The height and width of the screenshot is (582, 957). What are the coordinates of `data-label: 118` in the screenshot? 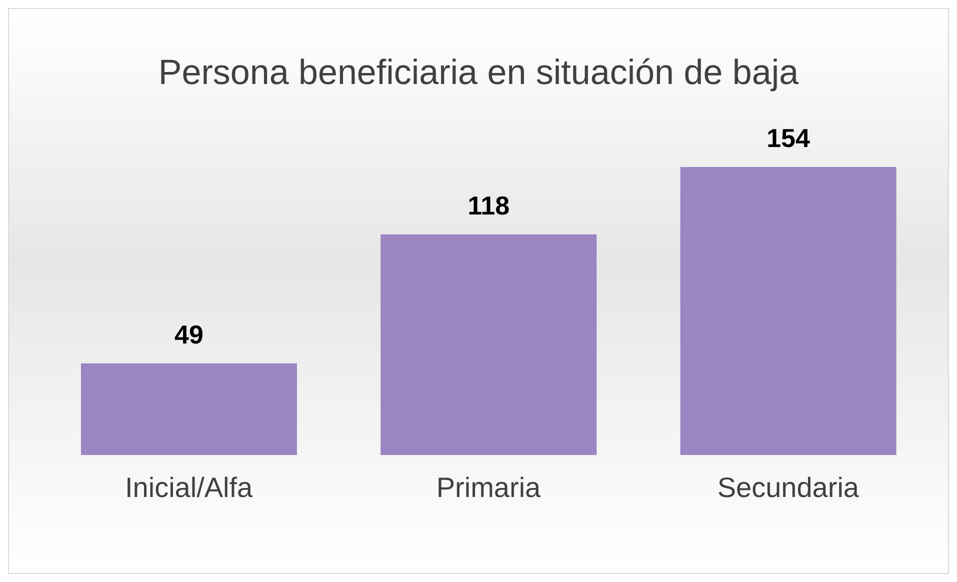 It's located at (489, 205).